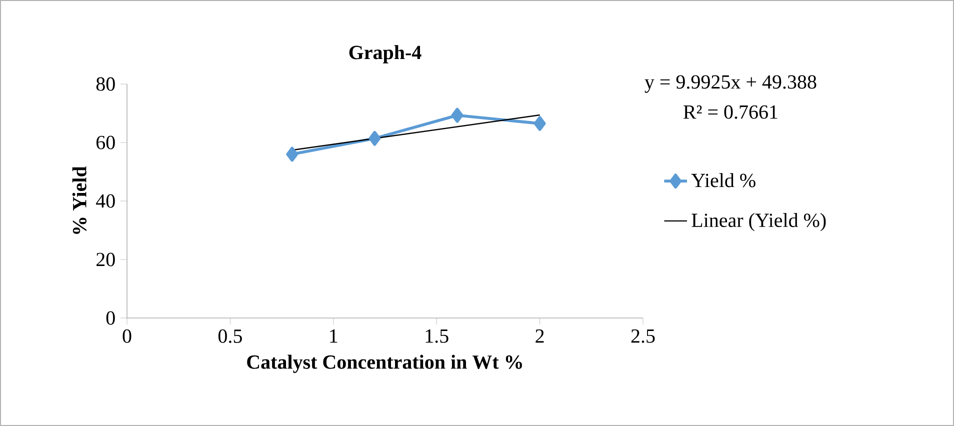  I want to click on y-tick-label: 0, so click(110, 318).